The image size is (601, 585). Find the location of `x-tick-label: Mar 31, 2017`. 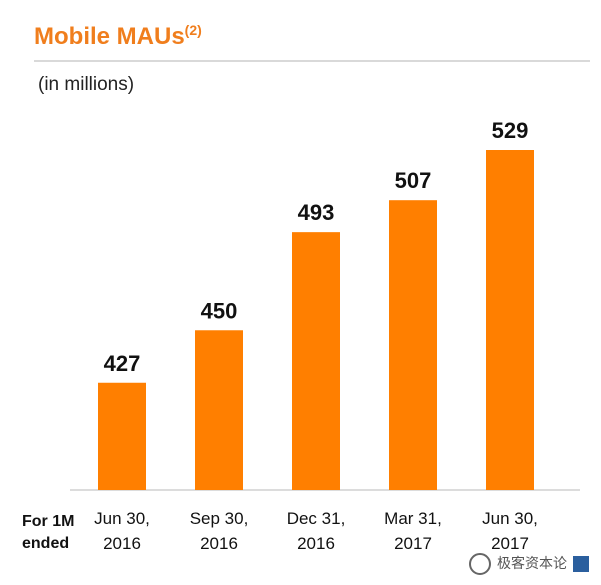

x-tick-label: Mar 31, 2017 is located at coordinates (413, 531).